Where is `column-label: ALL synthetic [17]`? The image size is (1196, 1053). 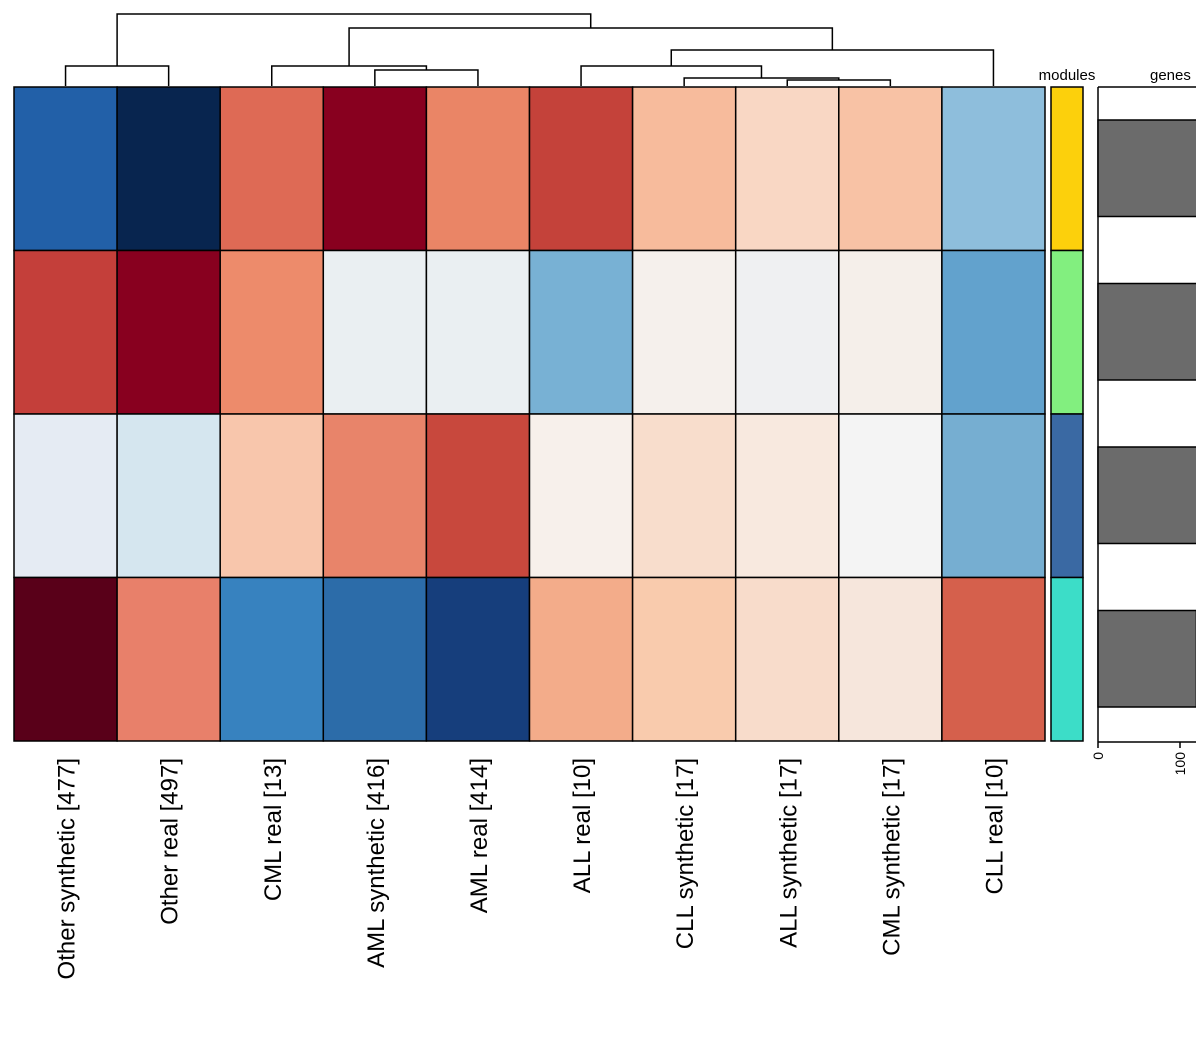 column-label: ALL synthetic [17] is located at coordinates (788, 853).